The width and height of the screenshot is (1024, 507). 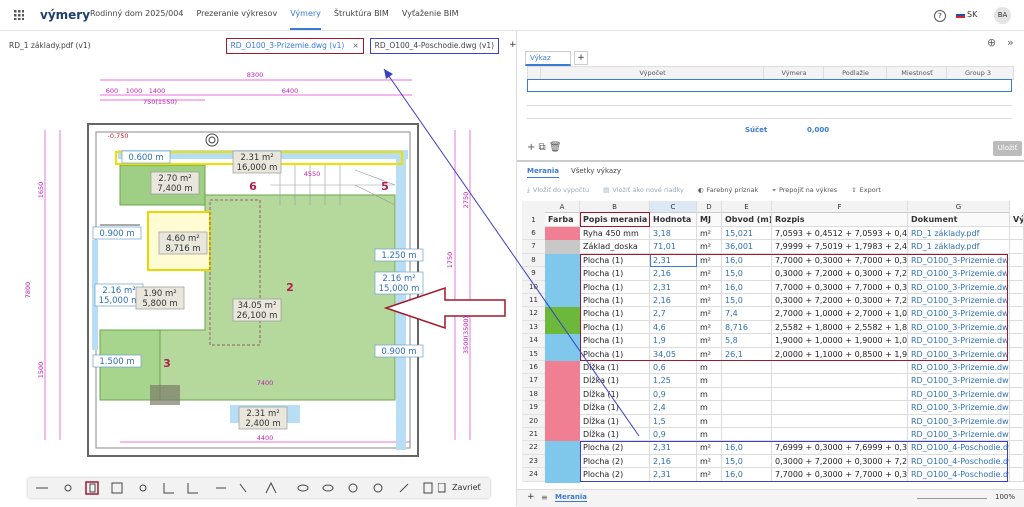 I want to click on row-number: 22, so click(x=533, y=448).